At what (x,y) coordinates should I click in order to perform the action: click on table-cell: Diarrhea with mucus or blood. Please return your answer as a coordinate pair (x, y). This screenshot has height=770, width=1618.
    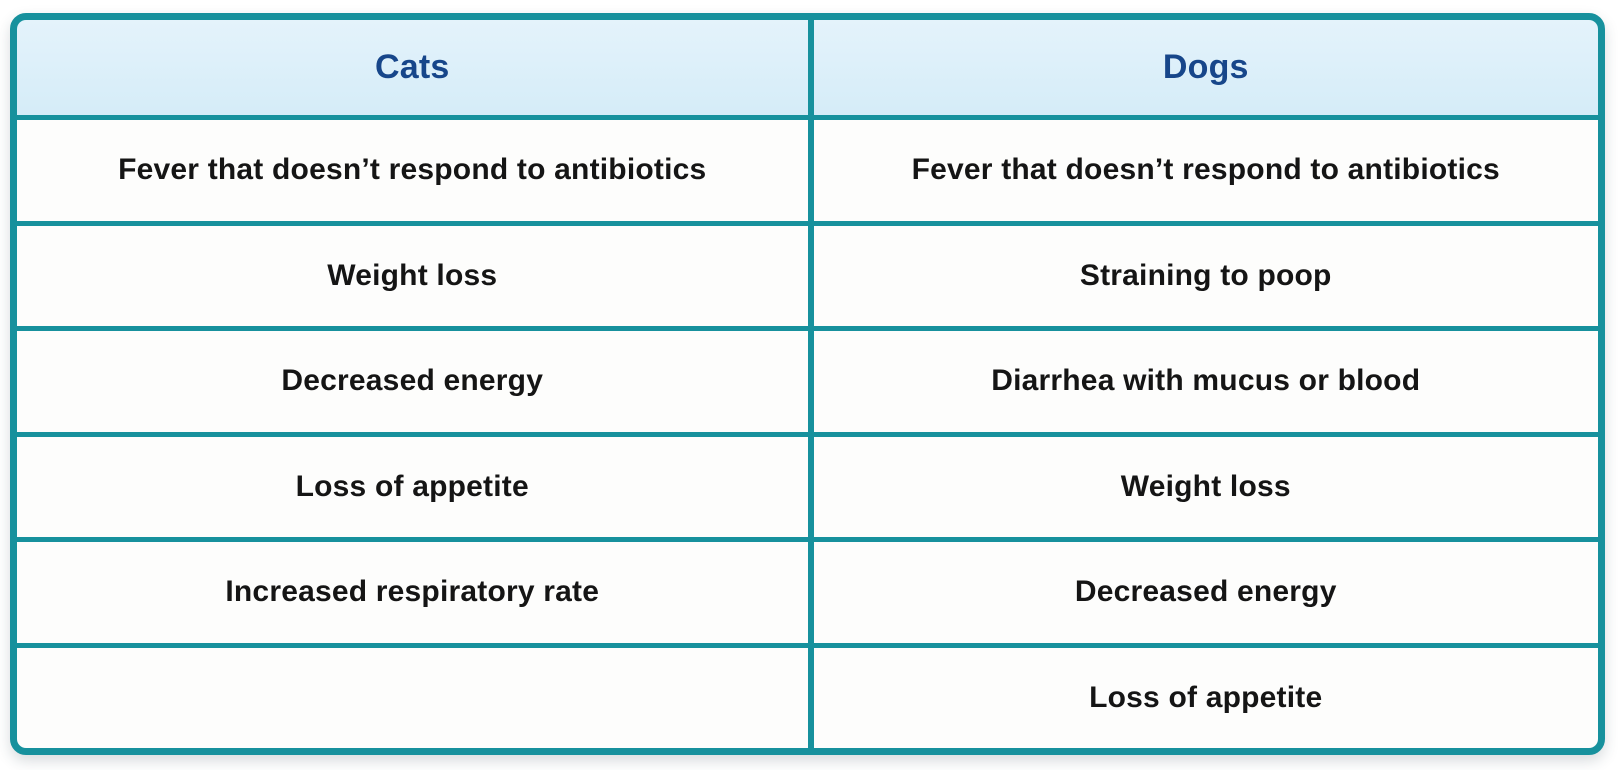
    Looking at the image, I should click on (1202, 379).